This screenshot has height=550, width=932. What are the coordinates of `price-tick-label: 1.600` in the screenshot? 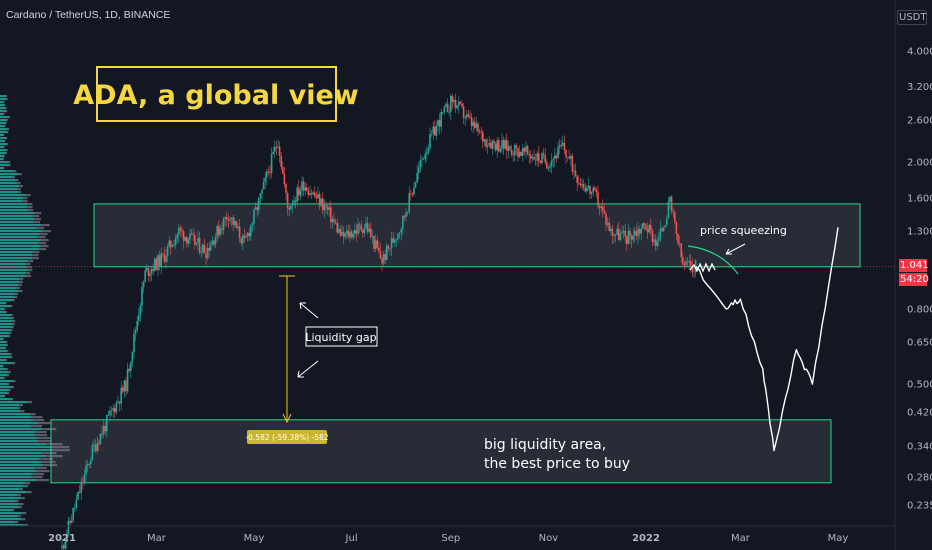 It's located at (919, 198).